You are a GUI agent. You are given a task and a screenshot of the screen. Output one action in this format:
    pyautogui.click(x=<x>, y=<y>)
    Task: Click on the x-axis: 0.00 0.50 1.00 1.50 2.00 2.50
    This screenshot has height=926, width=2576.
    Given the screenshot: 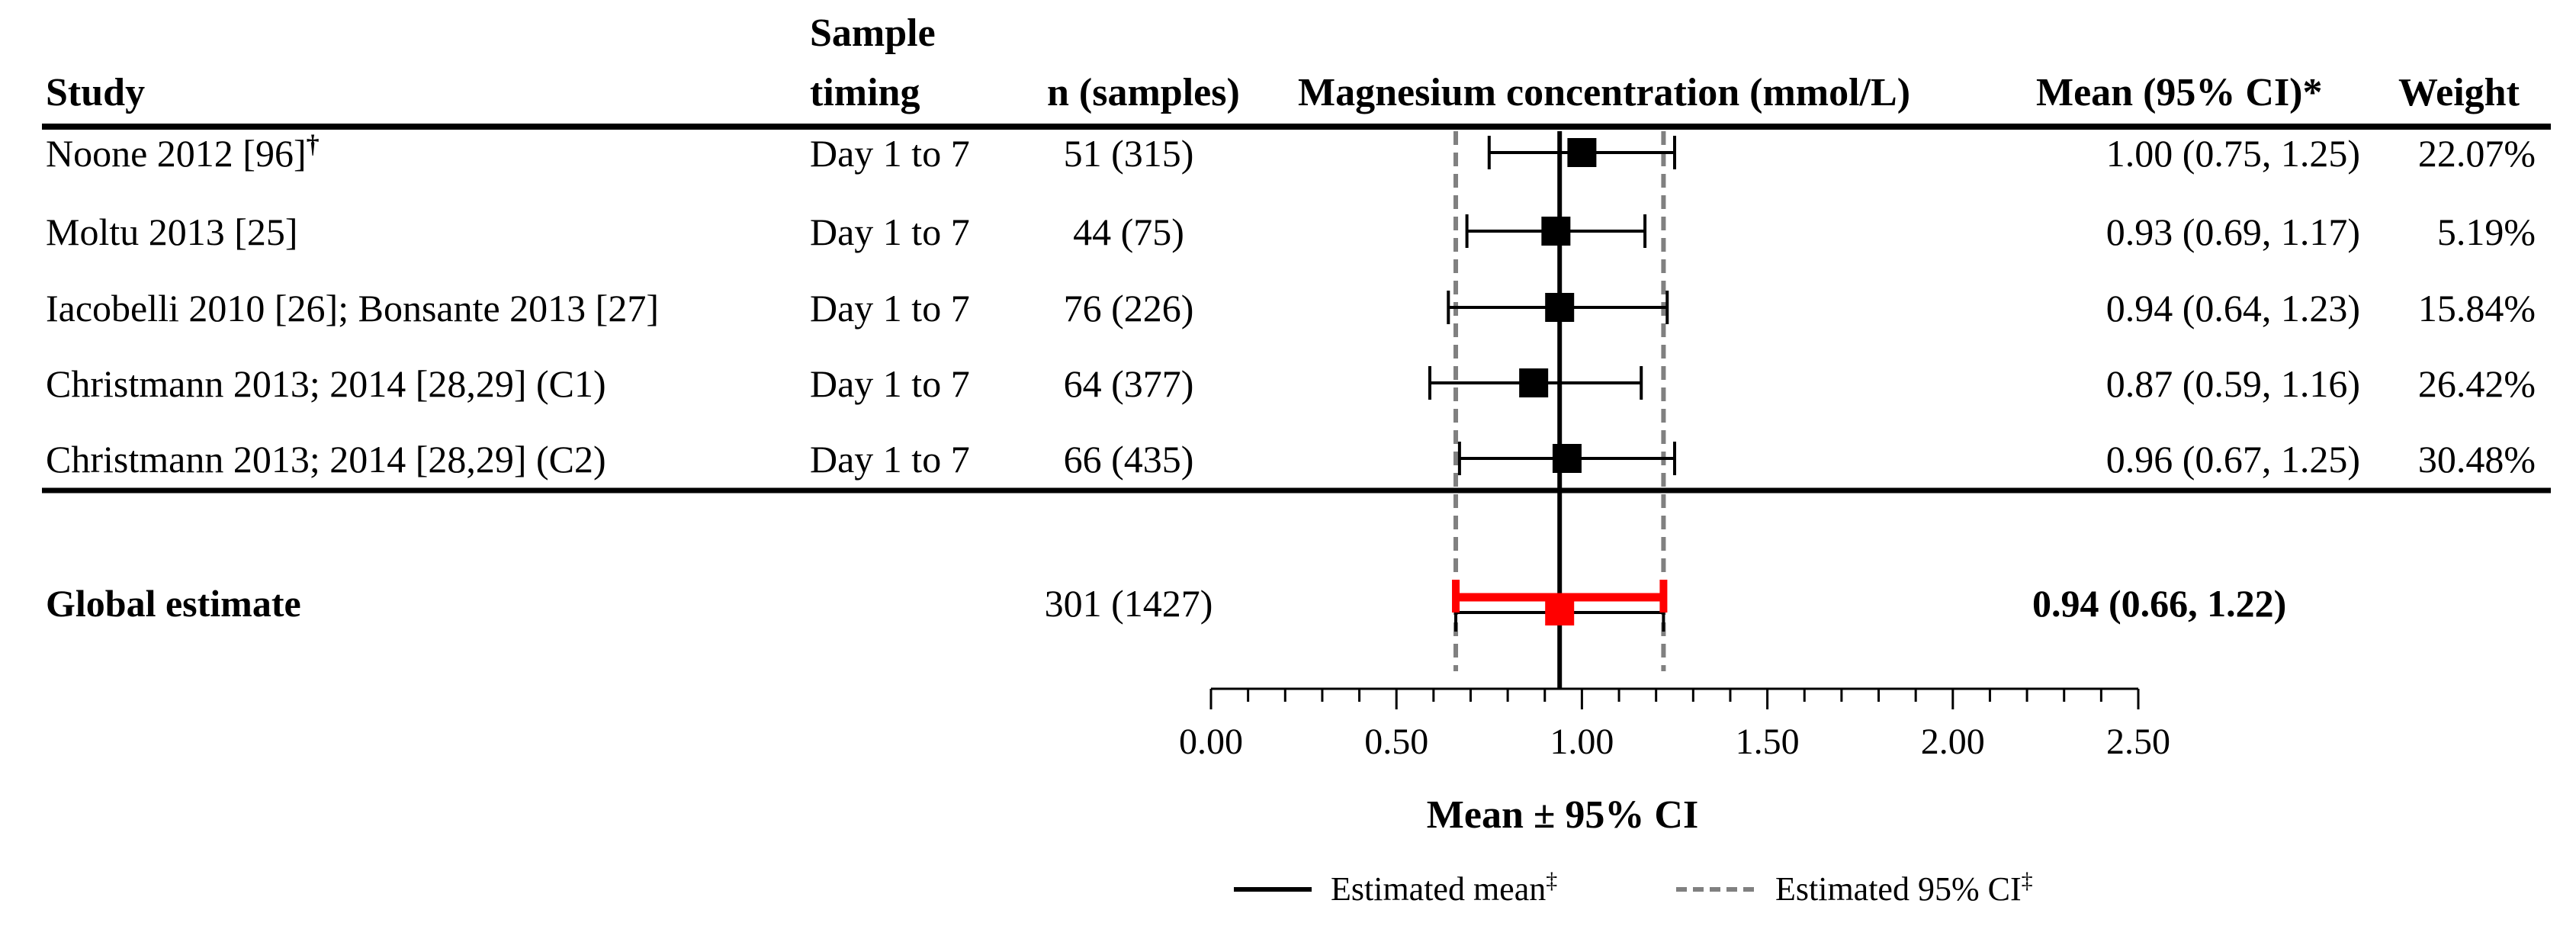 What is the action you would take?
    pyautogui.click(x=1674, y=724)
    